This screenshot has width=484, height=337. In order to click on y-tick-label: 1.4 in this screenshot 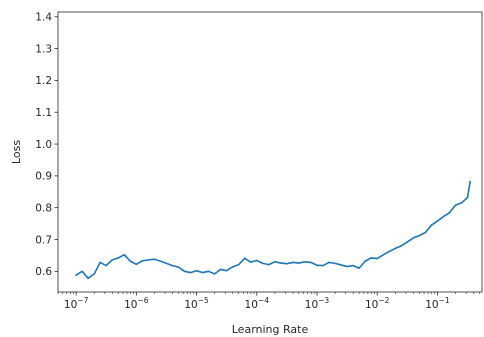, I will do `click(43, 18)`.